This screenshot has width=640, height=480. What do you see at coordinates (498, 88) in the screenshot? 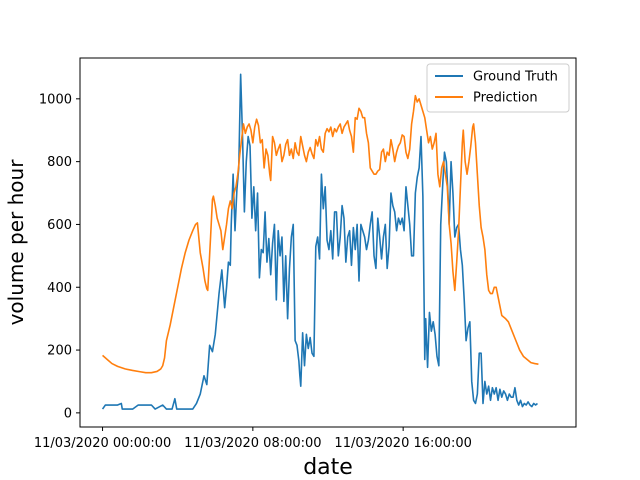
I see `legend: Ground Truth Prediction` at bounding box center [498, 88].